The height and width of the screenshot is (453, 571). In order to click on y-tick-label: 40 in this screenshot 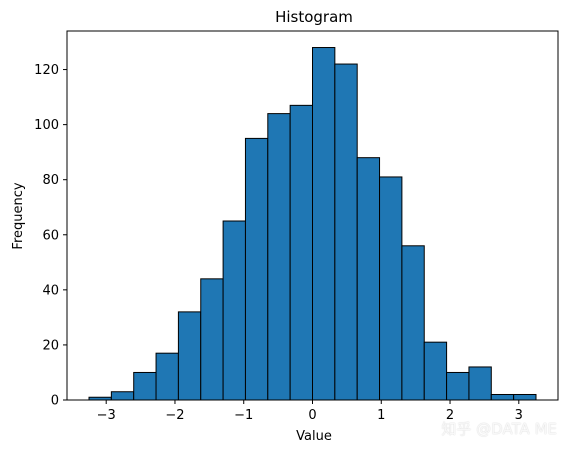, I will do `click(50, 290)`.